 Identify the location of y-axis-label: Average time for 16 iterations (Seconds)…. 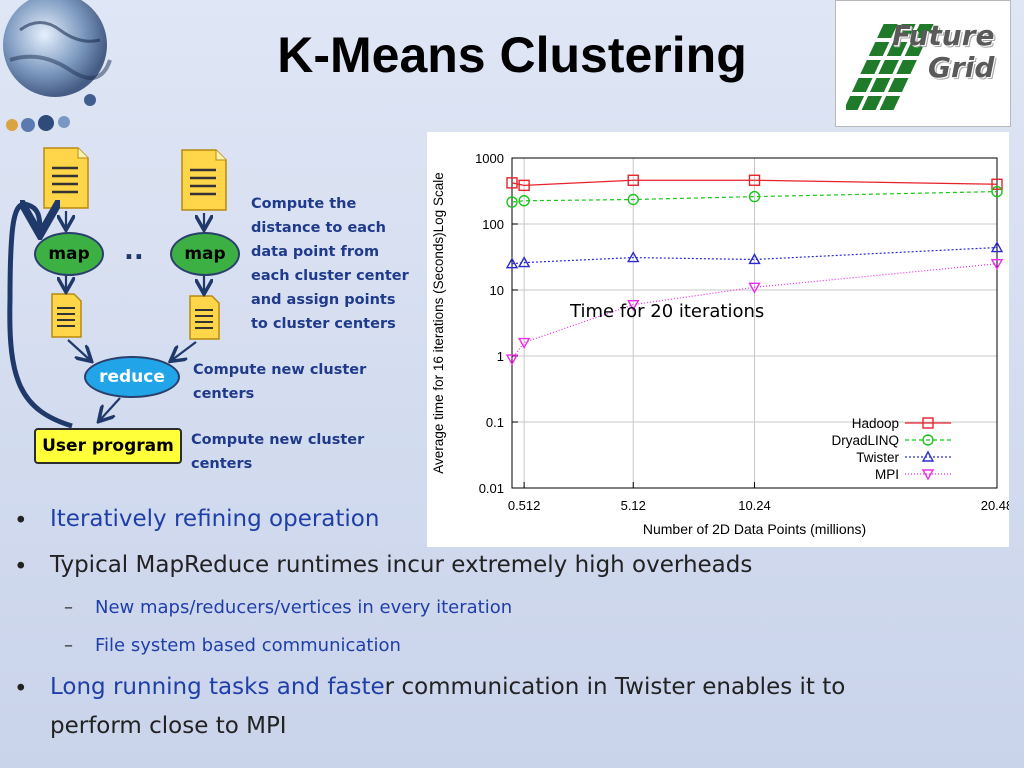
(438, 322).